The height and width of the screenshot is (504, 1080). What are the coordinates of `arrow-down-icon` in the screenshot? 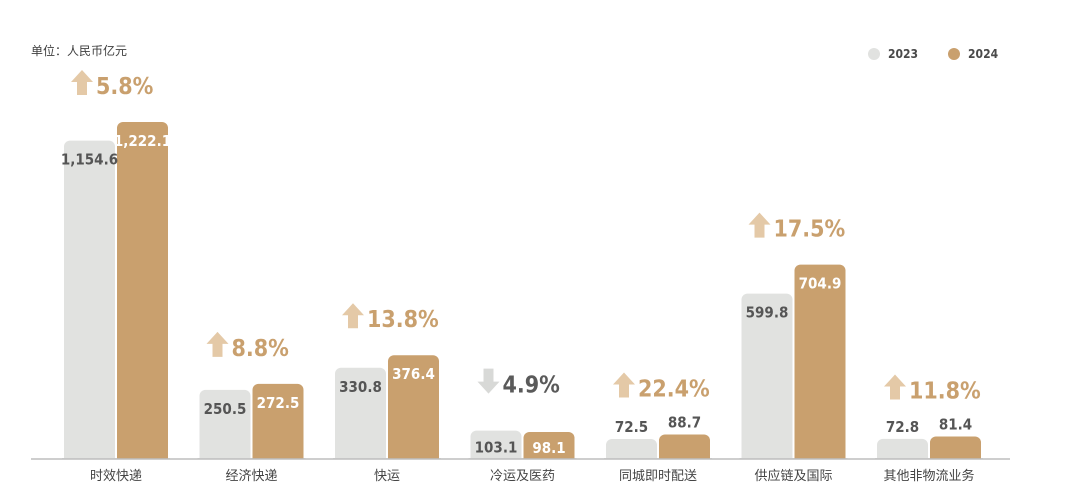 It's located at (488, 381).